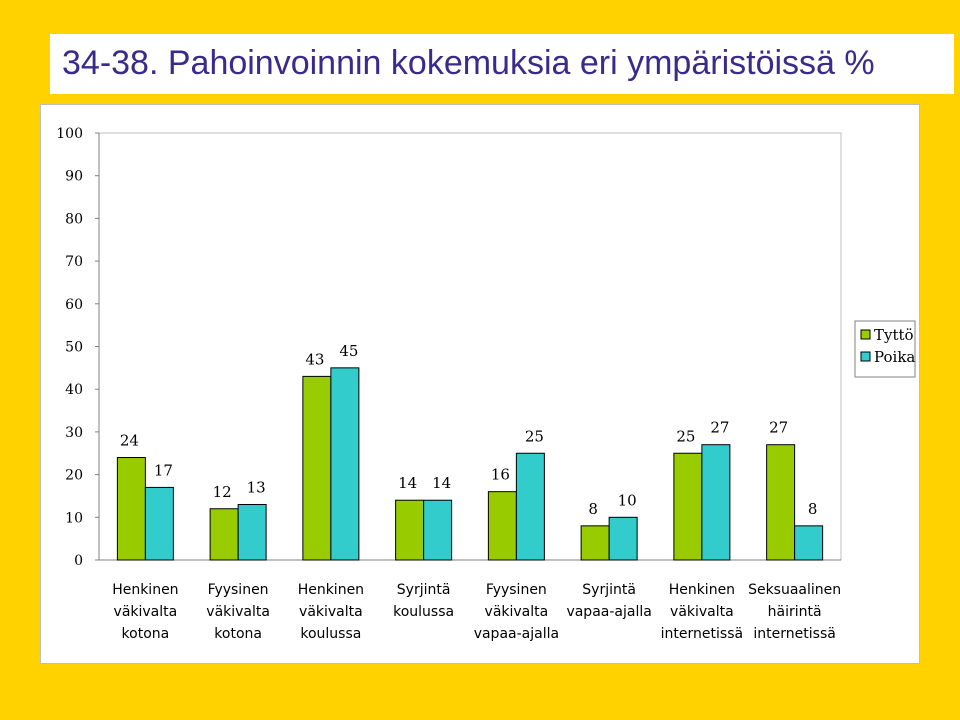 This screenshot has width=960, height=720. I want to click on y-tick-label: 40, so click(74, 390).